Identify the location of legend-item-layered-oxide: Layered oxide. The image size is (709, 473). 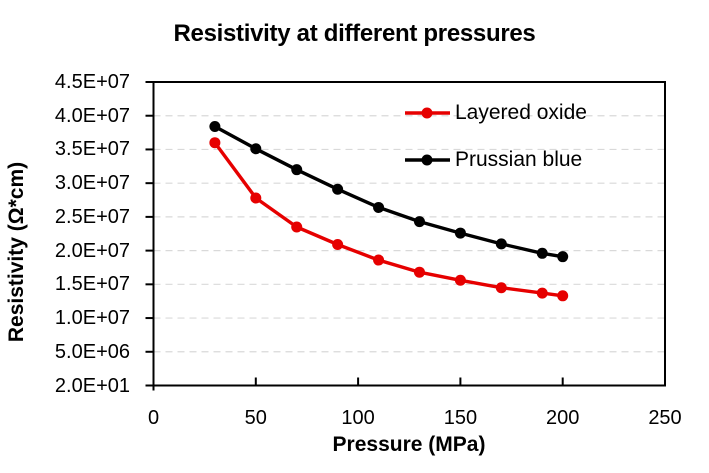
(495, 113).